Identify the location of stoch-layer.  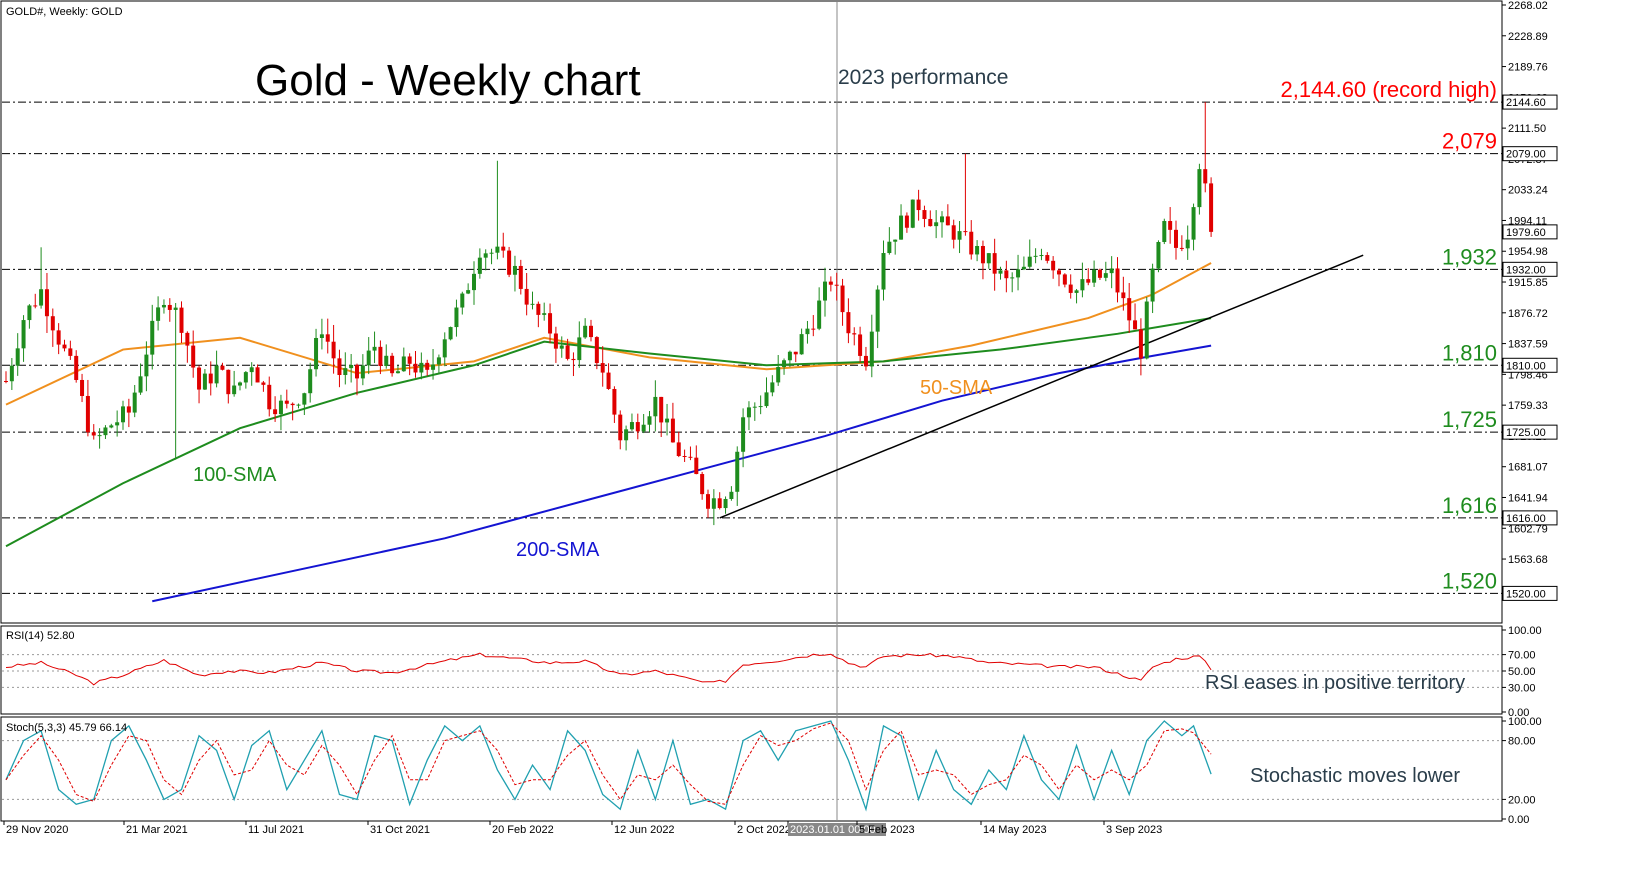
(752, 766).